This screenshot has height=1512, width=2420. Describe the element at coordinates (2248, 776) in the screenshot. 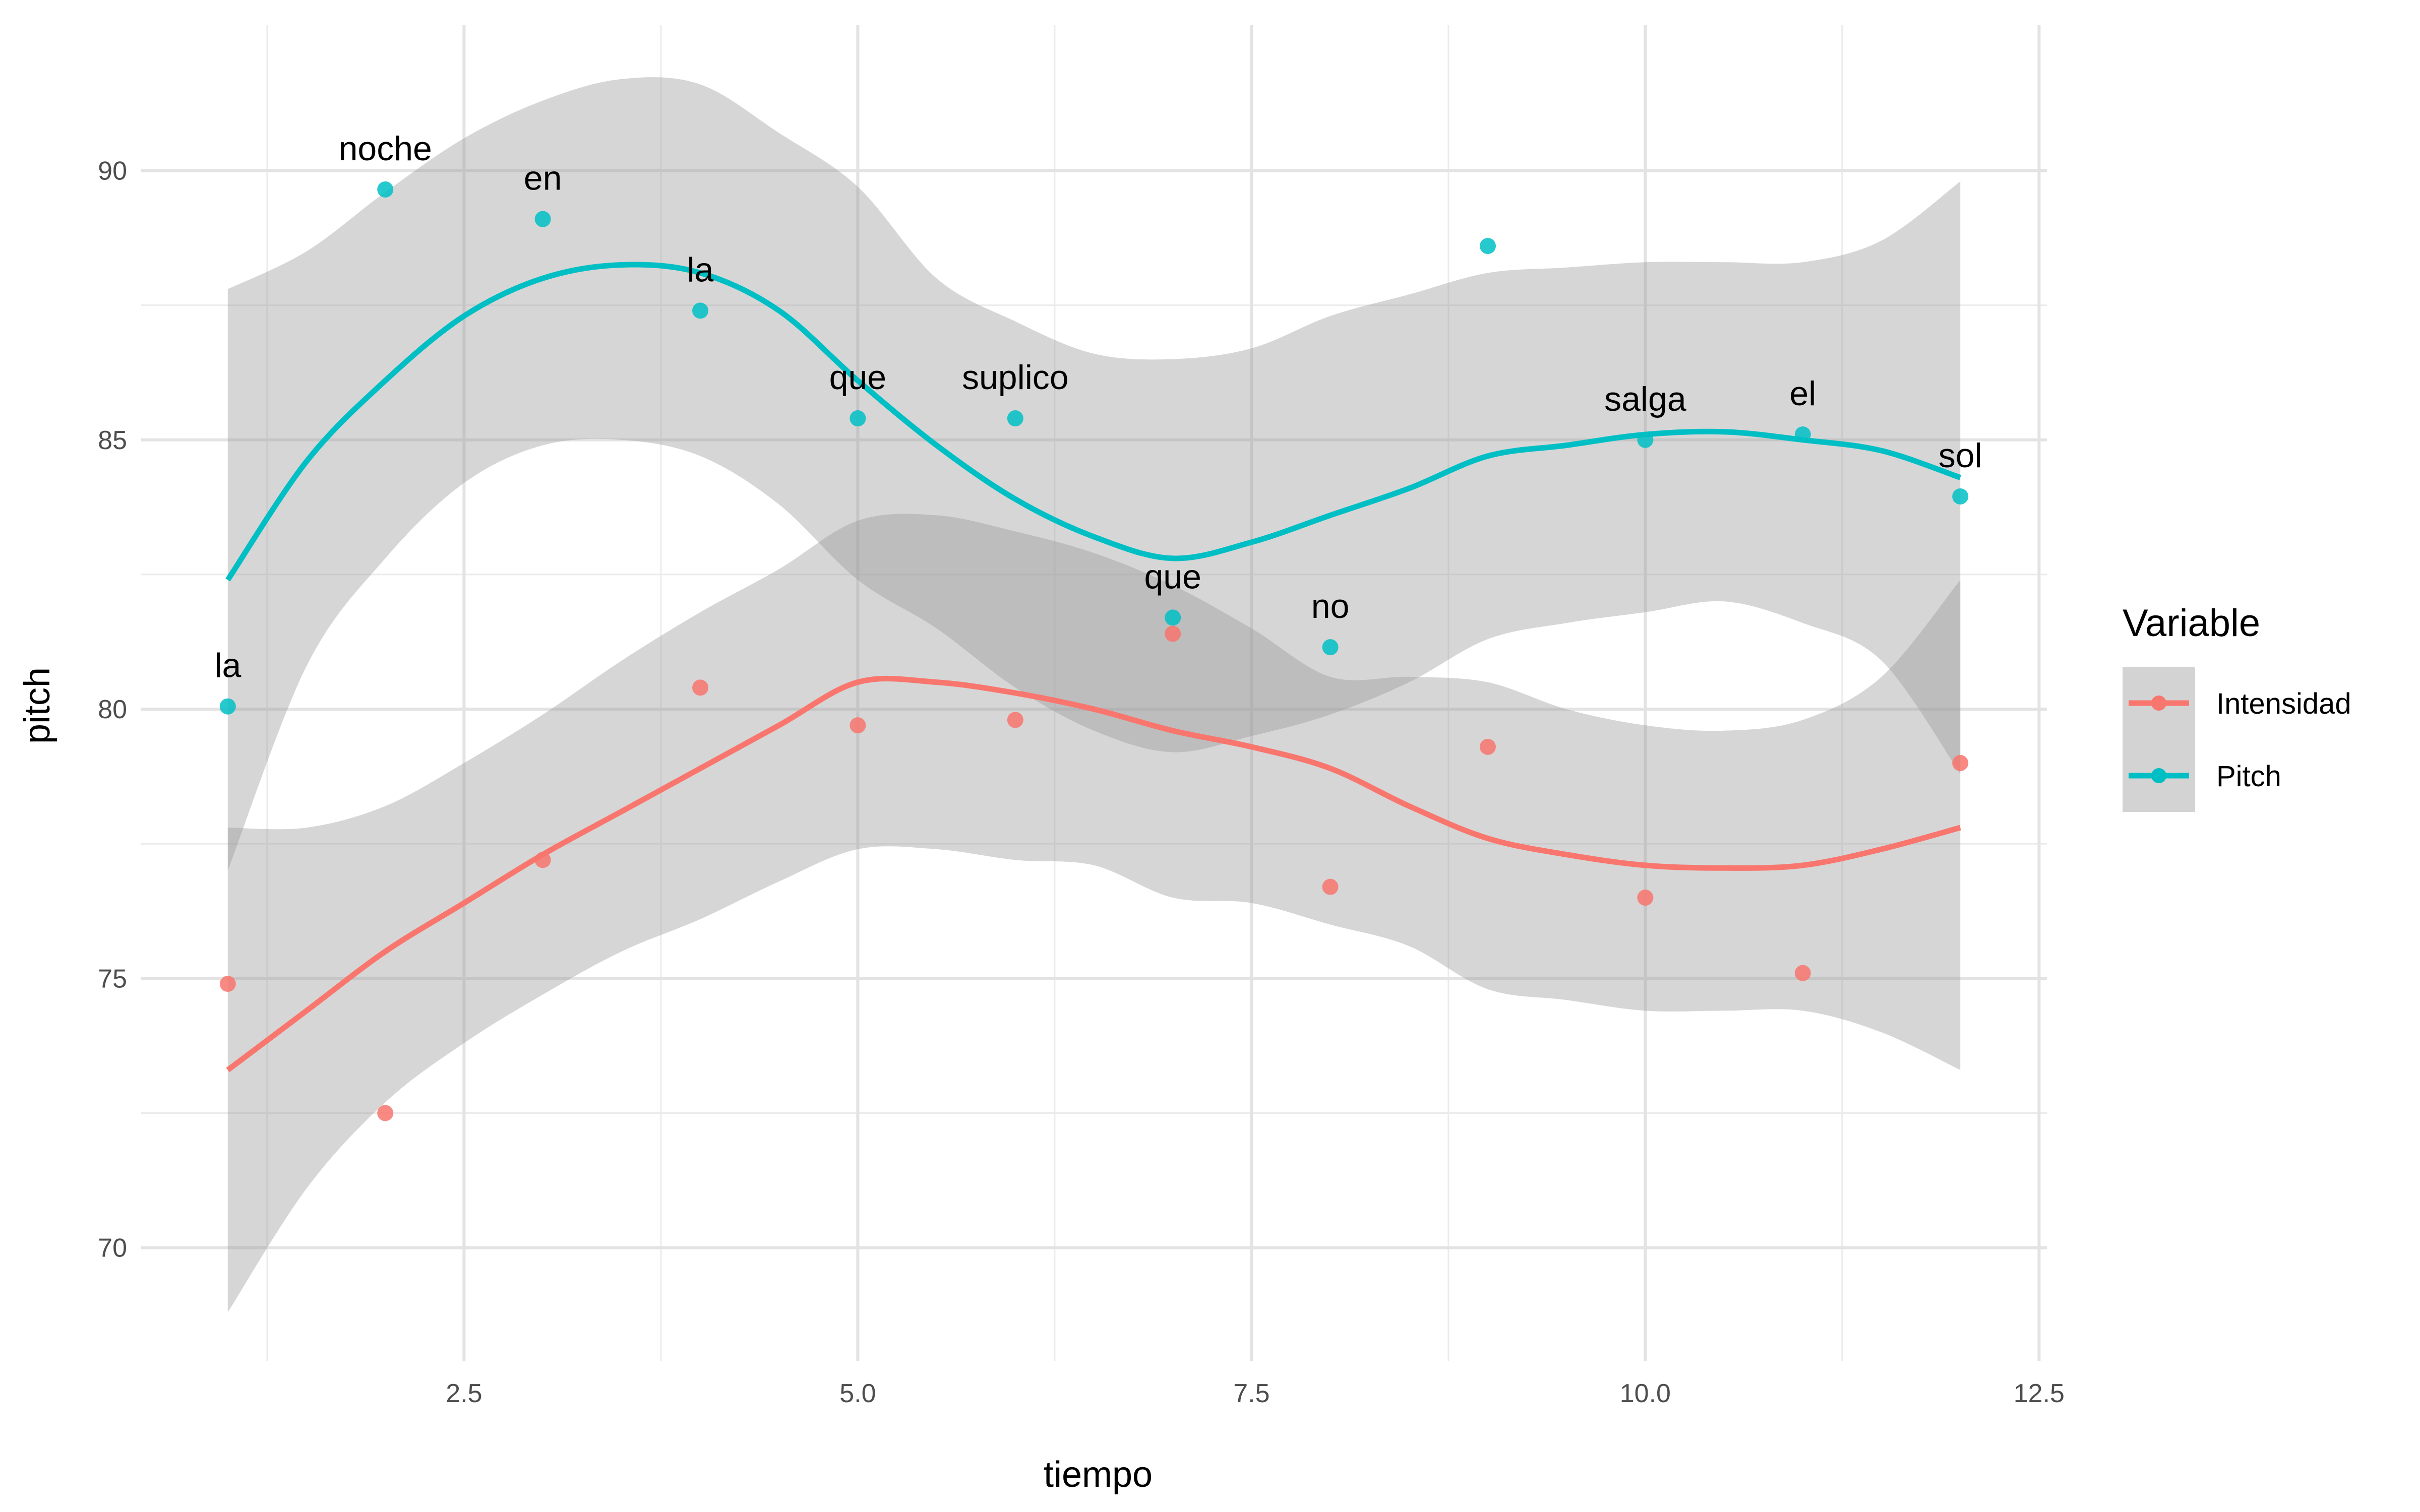

I see `legend-label-pitch: Pitch` at that location.